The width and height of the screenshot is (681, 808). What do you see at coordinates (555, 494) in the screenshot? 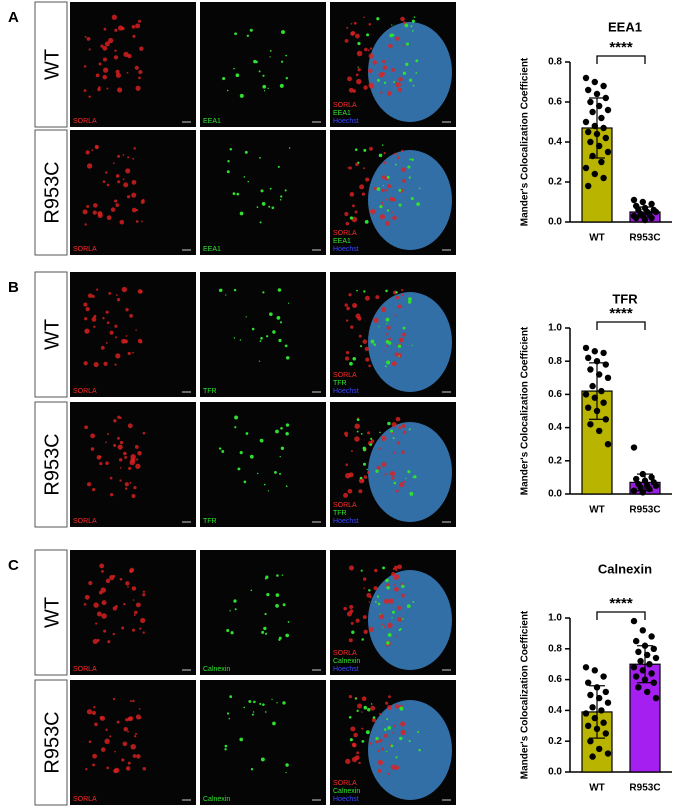
I see `y-tick-label: 0.0` at bounding box center [555, 494].